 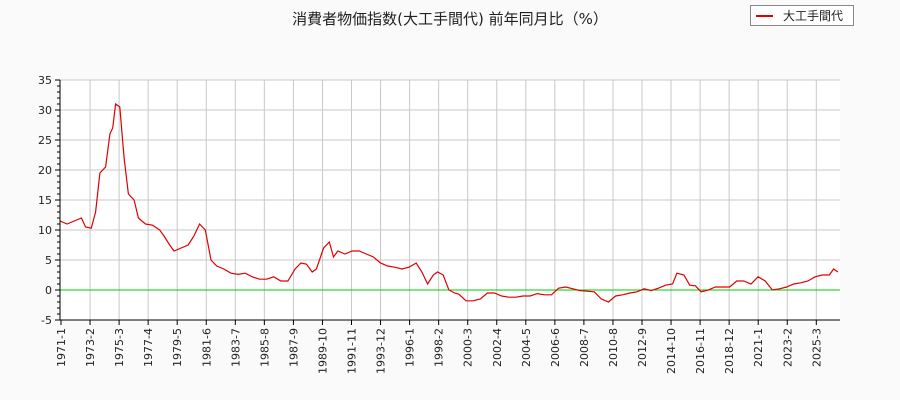 I want to click on x-tick-label: 1993-12, so click(x=381, y=351).